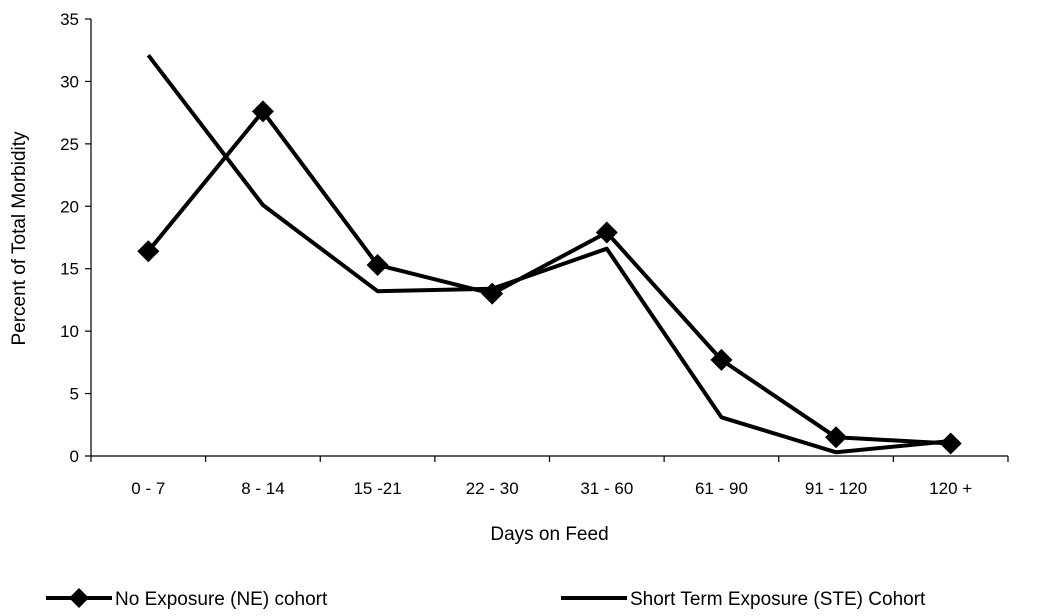 The height and width of the screenshot is (616, 1038). Describe the element at coordinates (69, 269) in the screenshot. I see `y-tick-label: 15` at that location.